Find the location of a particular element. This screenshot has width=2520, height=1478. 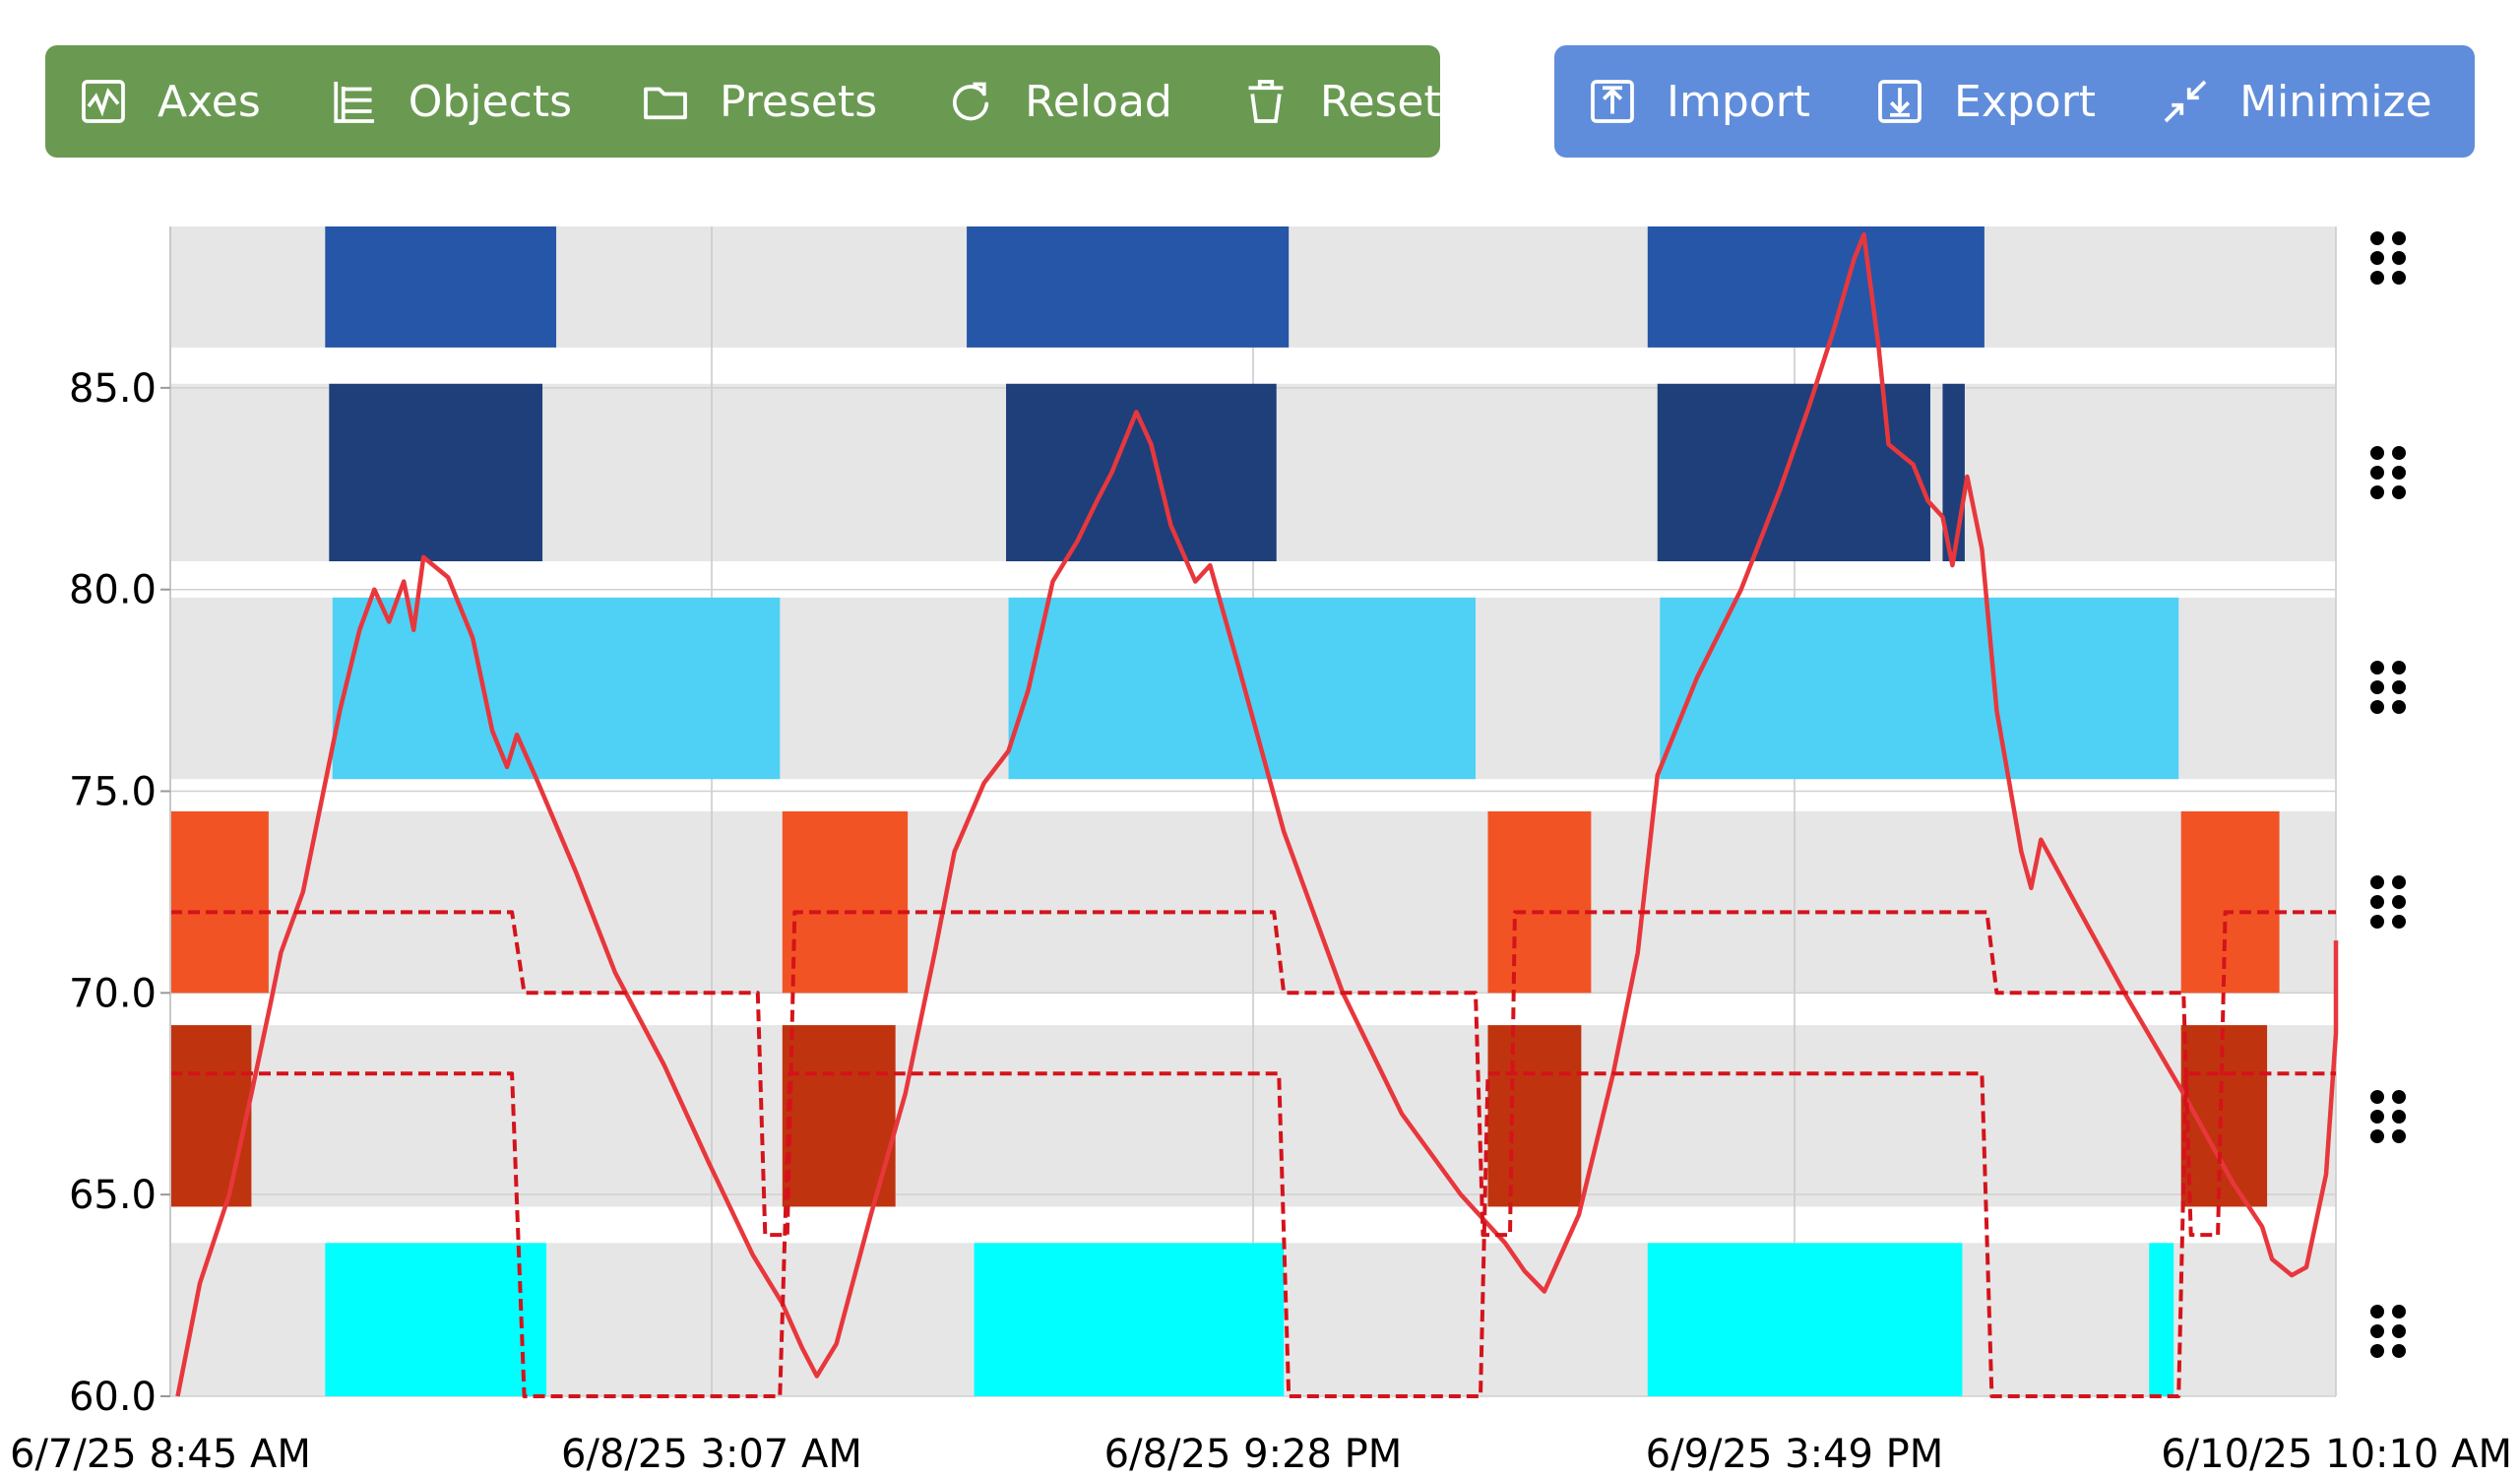

export-button-label: Export is located at coordinates (2025, 101).